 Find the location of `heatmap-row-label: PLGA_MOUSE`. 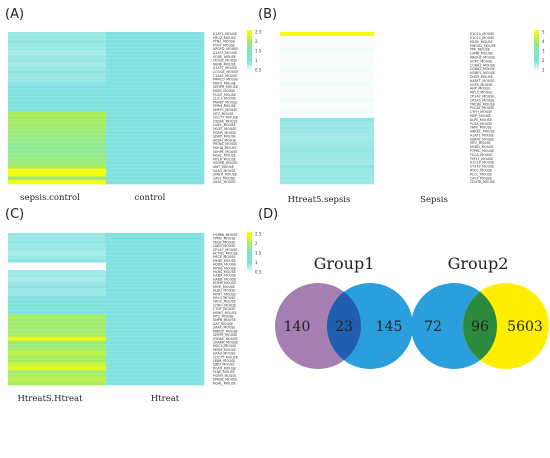

heatmap-row-label: PLGA_MOUSE is located at coordinates (481, 124).